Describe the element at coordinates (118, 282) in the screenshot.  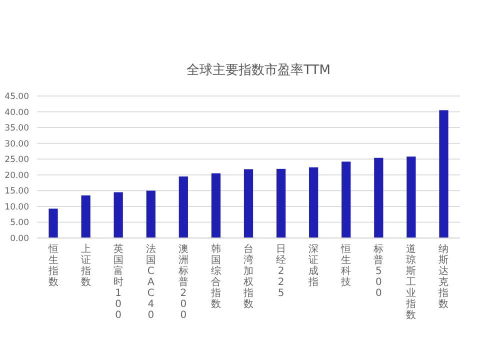
I see `x-tick-label: 英国富时100` at that location.